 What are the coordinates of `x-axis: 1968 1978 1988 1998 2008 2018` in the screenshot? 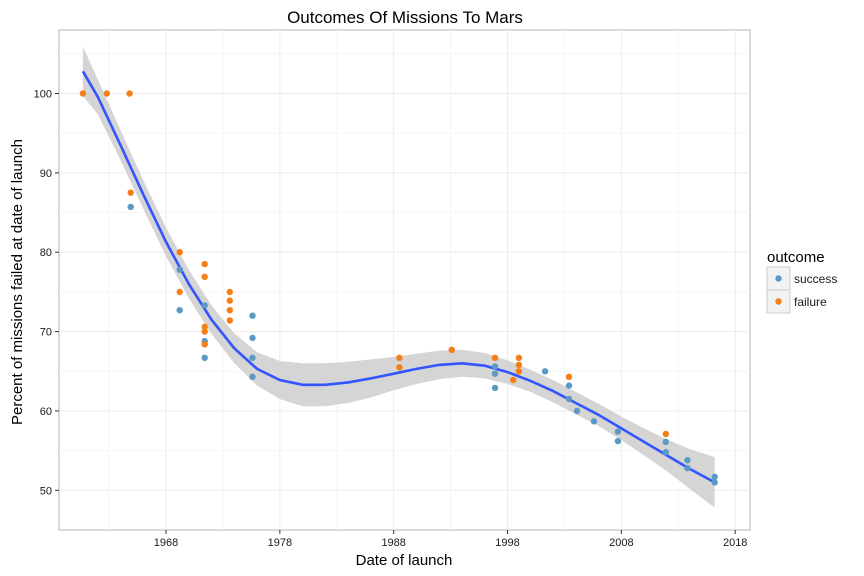 It's located at (450, 539).